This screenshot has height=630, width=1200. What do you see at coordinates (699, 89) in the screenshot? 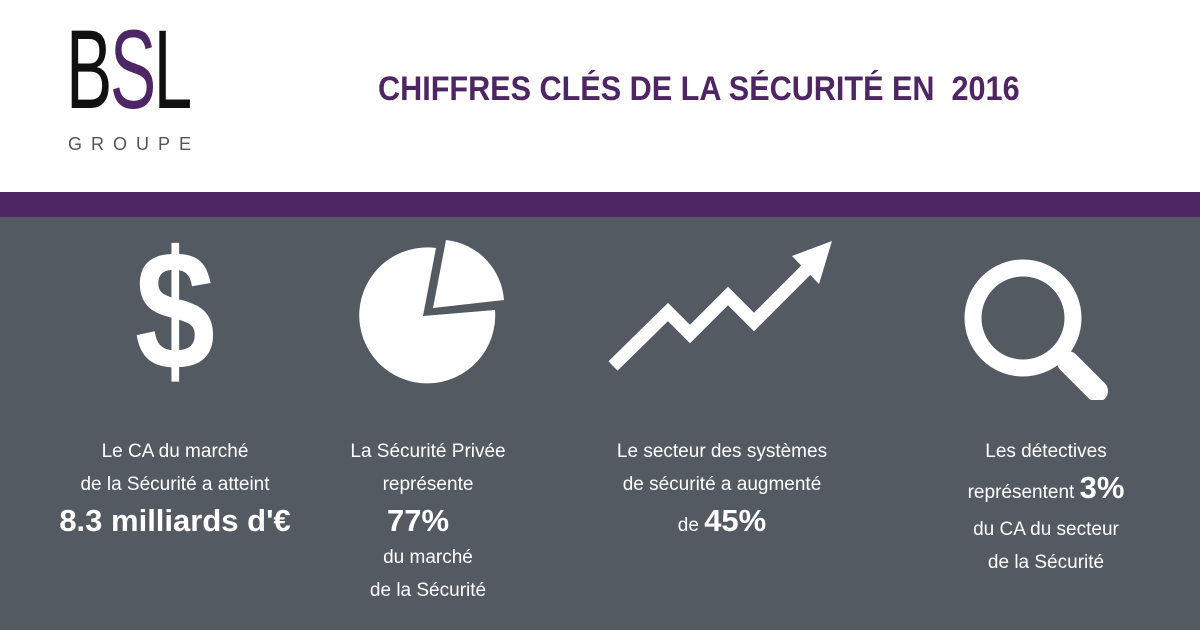
I see `page-title: CHIFFRES CLÉS DE LA SÉCURITÉ EN 2016` at bounding box center [699, 89].